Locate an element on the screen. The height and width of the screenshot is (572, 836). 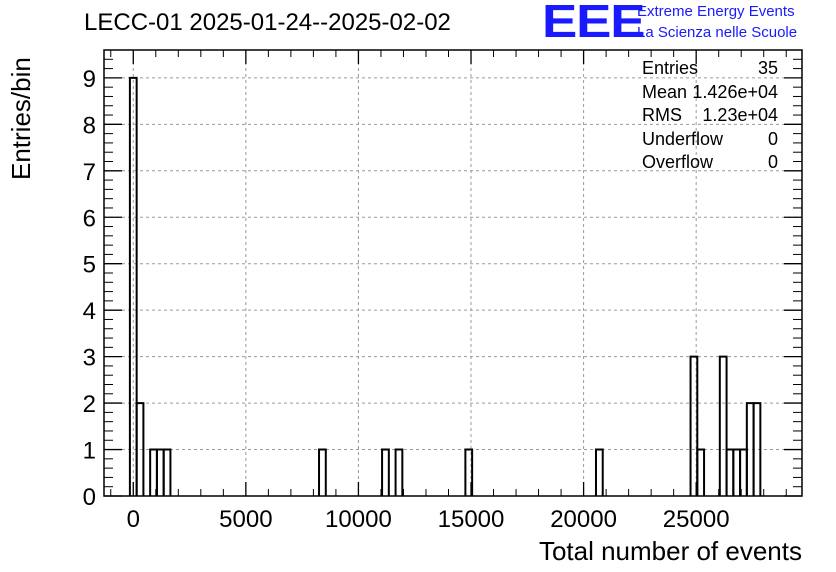
y-tick-label: 4 is located at coordinates (89, 311).